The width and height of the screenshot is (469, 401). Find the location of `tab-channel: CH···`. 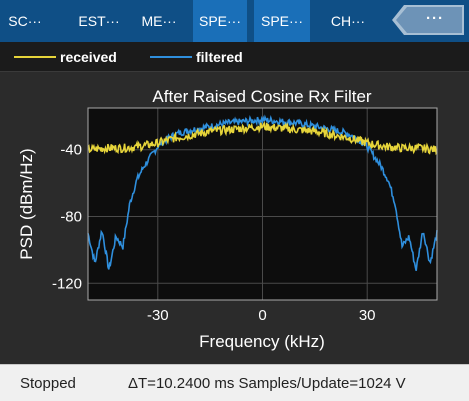

tab-channel: CH··· is located at coordinates (348, 21).